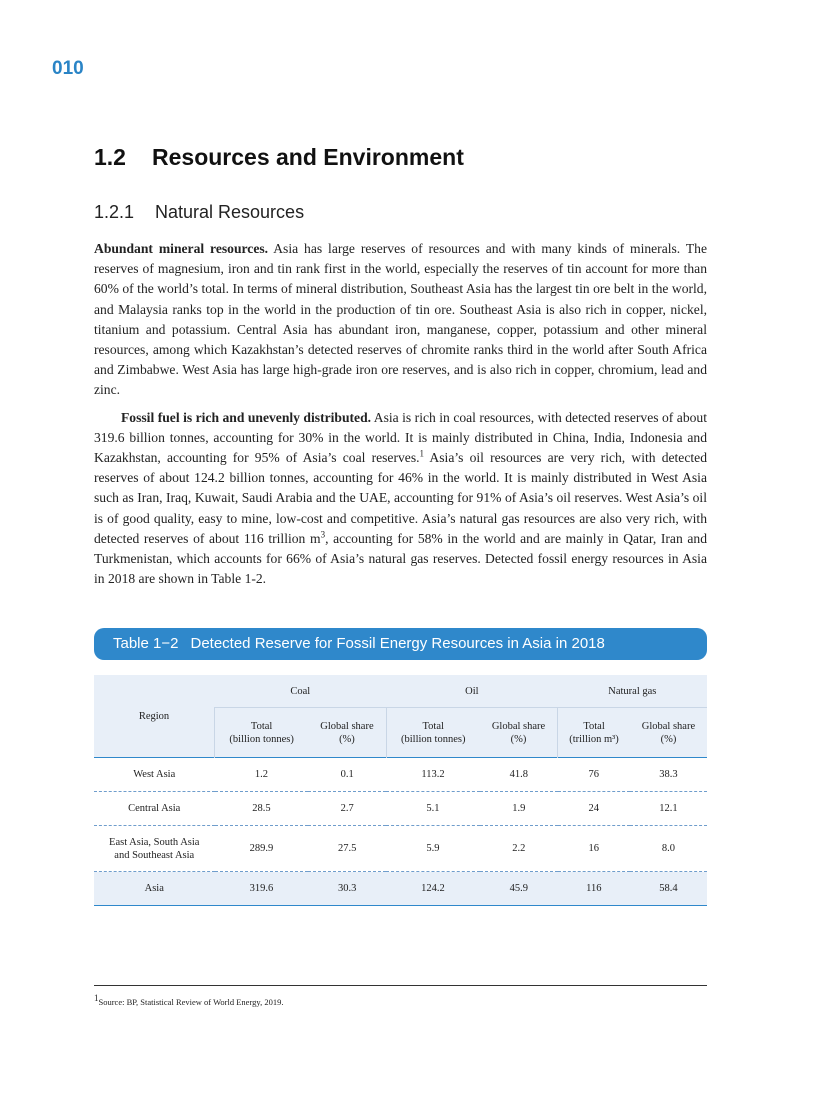 This screenshot has width=816, height=1100. I want to click on table-row: Central Asia 28.5 2.7 5.1 1.9 24 12.1, so click(400, 808).